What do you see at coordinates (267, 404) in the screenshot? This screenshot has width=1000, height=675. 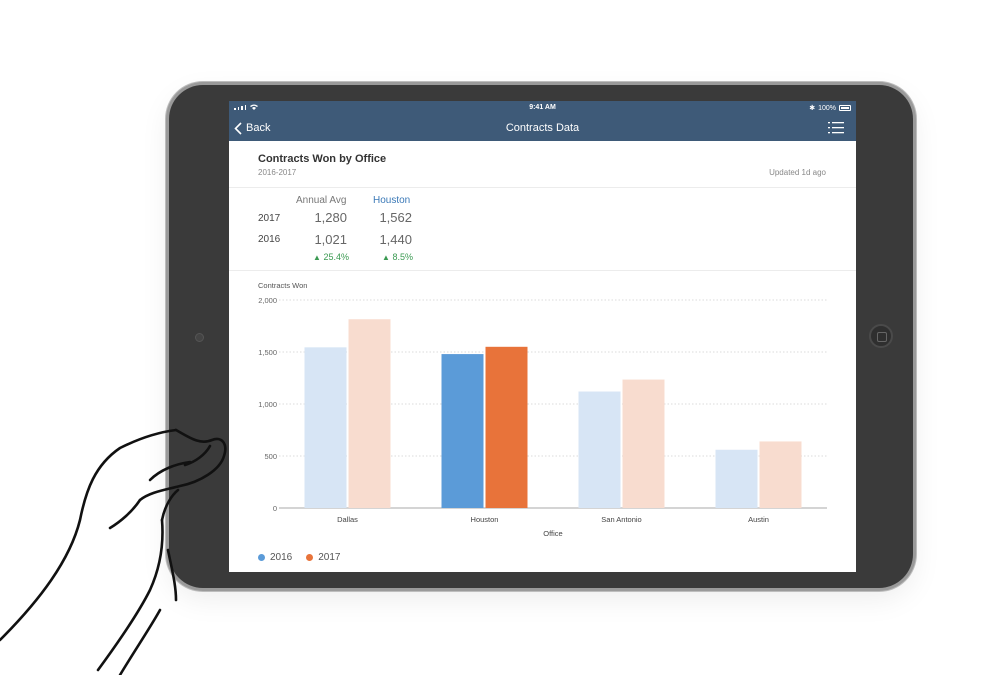 I see `y-tick-label: 1,000` at bounding box center [267, 404].